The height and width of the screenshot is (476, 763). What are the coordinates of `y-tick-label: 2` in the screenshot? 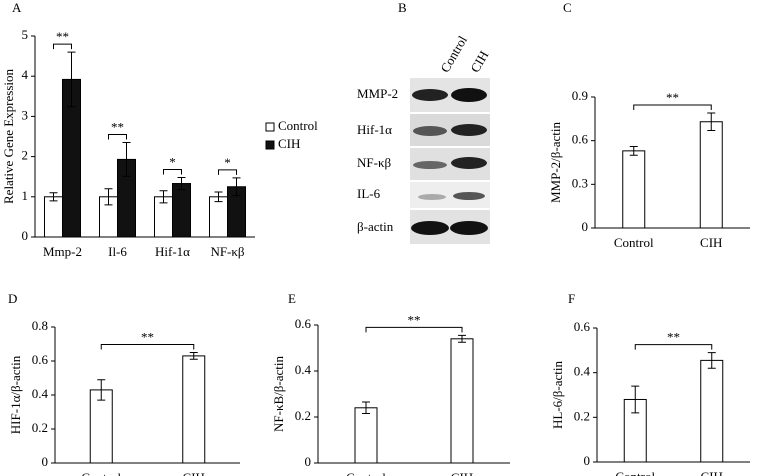 It's located at (25, 155).